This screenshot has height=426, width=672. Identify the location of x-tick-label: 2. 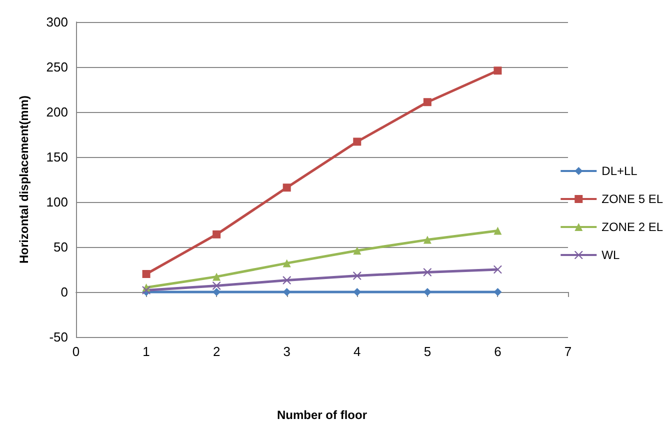
(216, 351).